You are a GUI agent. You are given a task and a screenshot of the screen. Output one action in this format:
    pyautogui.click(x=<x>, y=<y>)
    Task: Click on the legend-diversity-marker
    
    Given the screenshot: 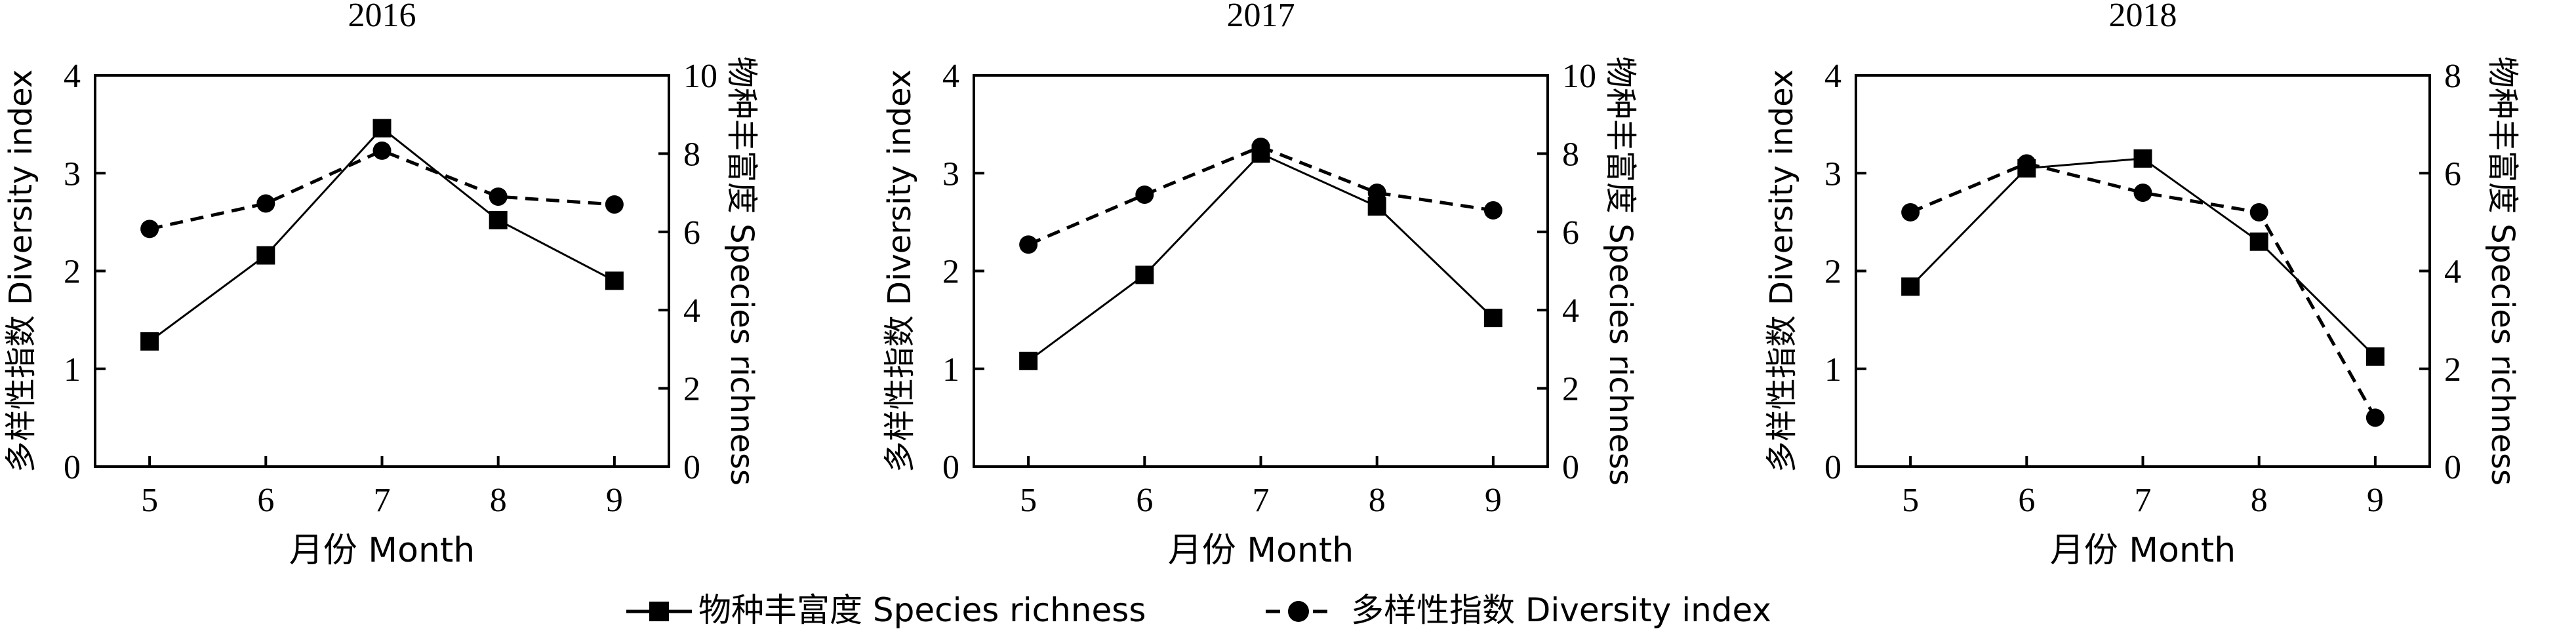 What is the action you would take?
    pyautogui.click(x=1298, y=611)
    